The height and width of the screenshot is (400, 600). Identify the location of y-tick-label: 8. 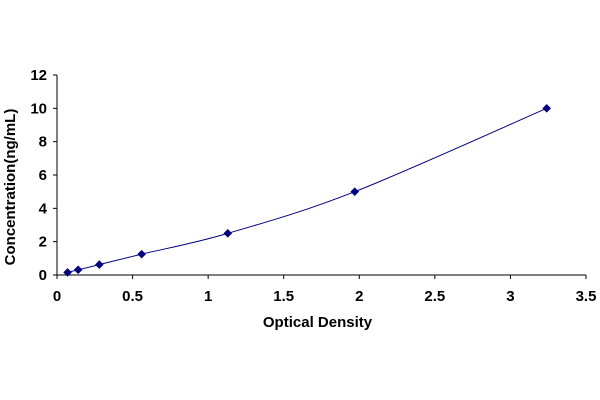
(43, 142).